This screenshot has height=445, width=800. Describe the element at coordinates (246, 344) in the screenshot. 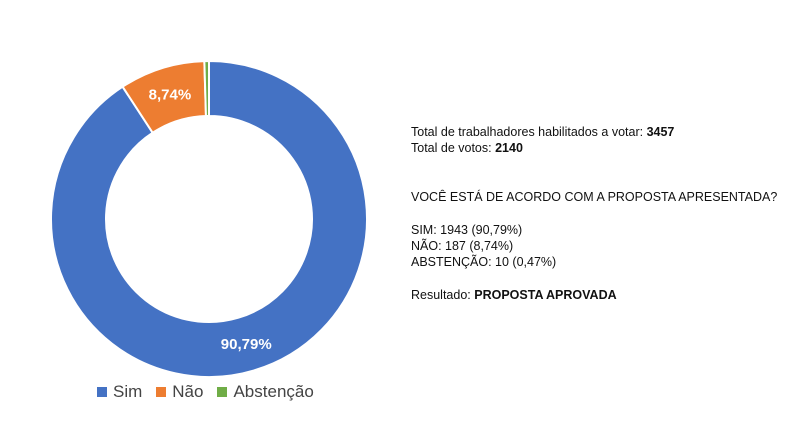

I see `slice-label-sim: 90,79%` at that location.